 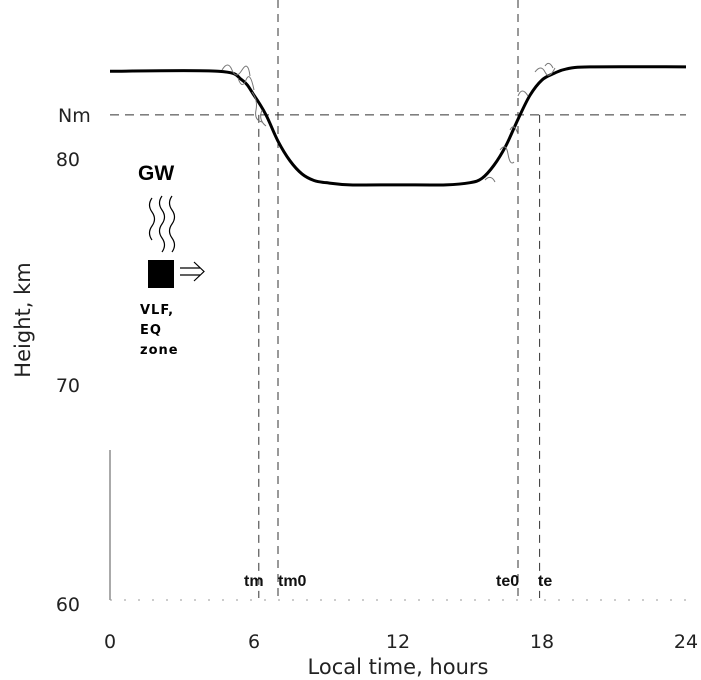 I want to click on marker-label-te0: te0, so click(x=507, y=581).